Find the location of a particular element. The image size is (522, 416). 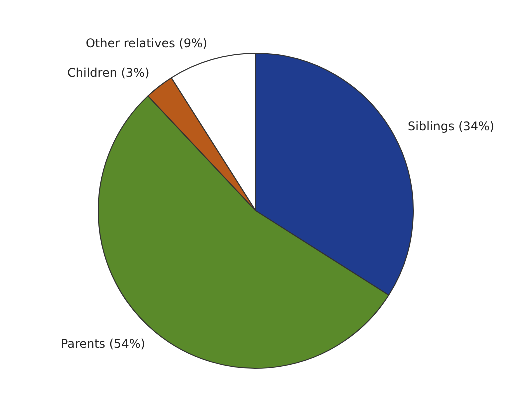

slice-label: Parents (54%) is located at coordinates (103, 343).